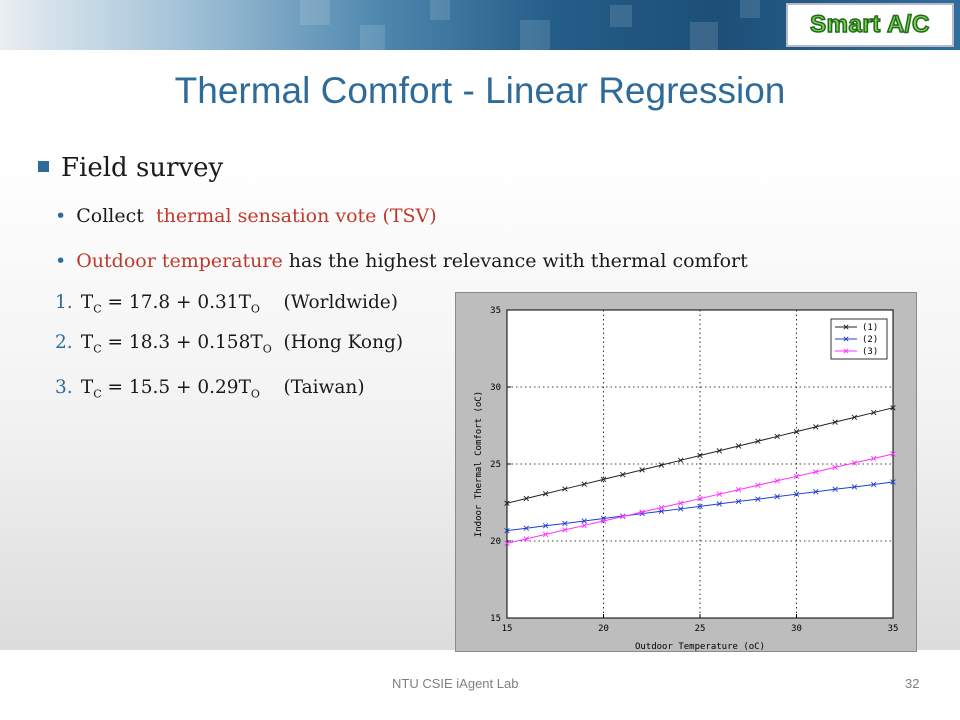  I want to click on equation-3: 3. TC = 15.5 + 0.29TO (Taiwan), so click(210, 389).